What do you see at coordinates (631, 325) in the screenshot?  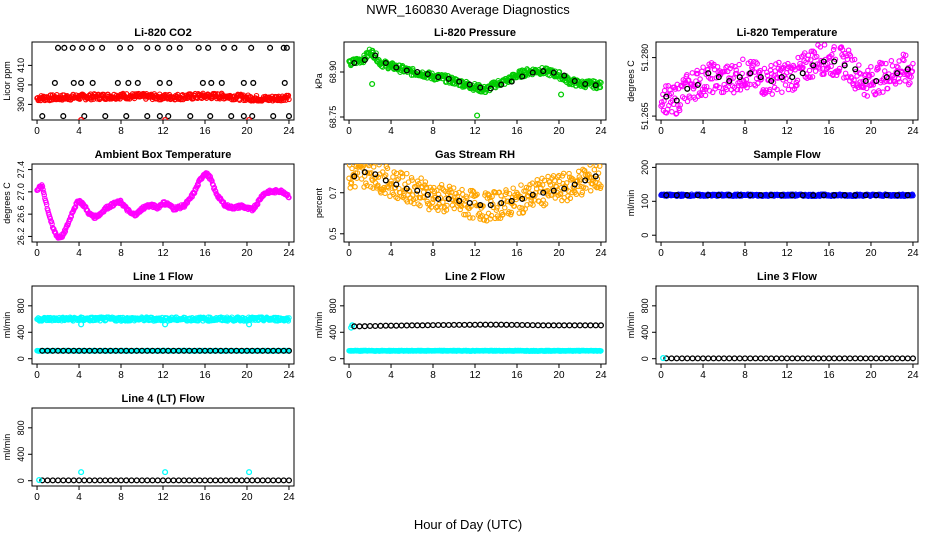 I see `y-axis-label: ml/min` at bounding box center [631, 325].